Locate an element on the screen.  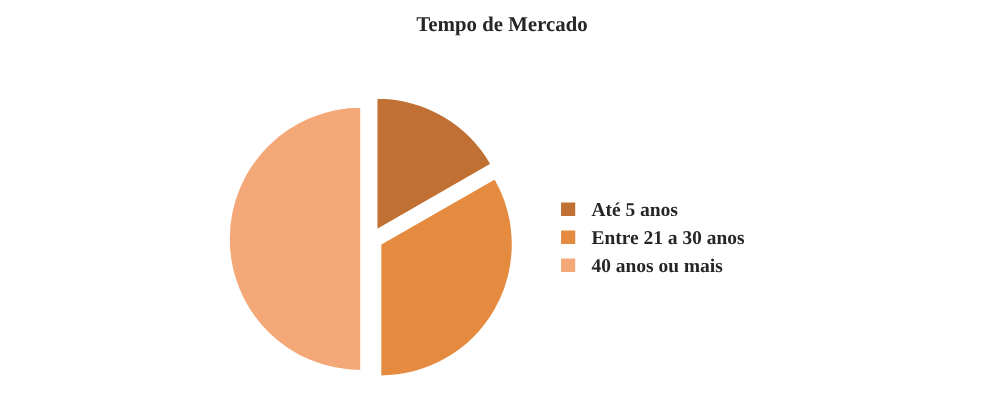
legend-label: Entre 21 a 30 anos is located at coordinates (668, 238).